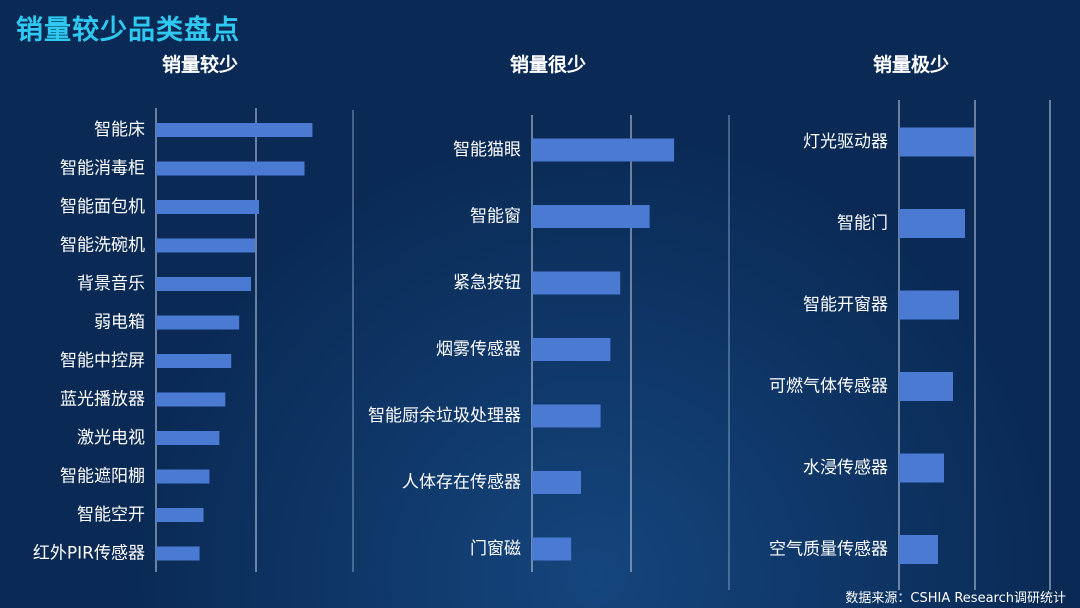  Describe the element at coordinates (102, 169) in the screenshot. I see `category-label: 智能消毒柜` at that location.